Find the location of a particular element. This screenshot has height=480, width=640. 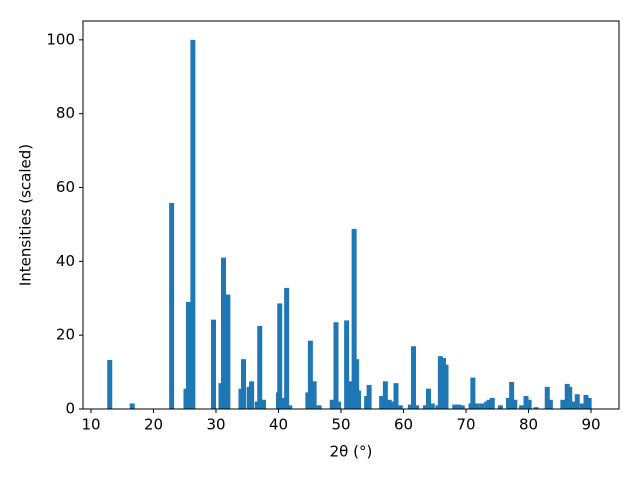

x-axis-label: 2θ (°) is located at coordinates (351, 452).